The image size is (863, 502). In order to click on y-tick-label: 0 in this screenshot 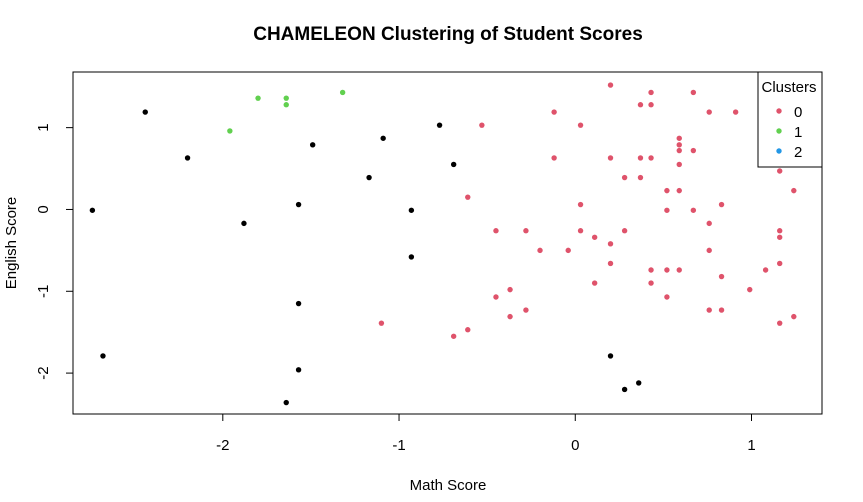, I will do `click(43, 209)`.